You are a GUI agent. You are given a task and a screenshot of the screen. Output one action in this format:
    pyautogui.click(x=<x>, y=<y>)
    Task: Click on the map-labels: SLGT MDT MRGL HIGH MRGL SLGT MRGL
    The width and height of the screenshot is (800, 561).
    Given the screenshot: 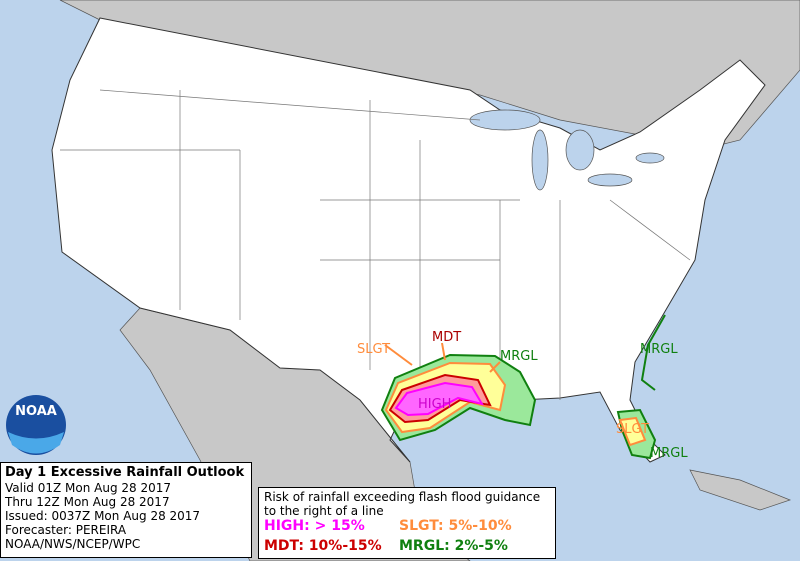 What is the action you would take?
    pyautogui.click(x=522, y=395)
    